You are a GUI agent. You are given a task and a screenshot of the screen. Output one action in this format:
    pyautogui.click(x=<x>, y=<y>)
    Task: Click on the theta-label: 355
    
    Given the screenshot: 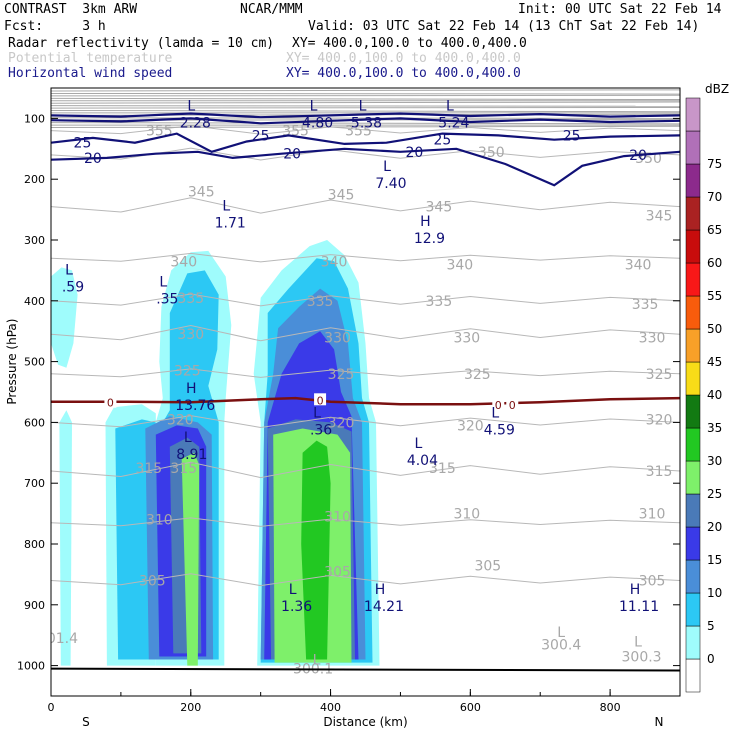 What is the action you would take?
    pyautogui.click(x=358, y=132)
    